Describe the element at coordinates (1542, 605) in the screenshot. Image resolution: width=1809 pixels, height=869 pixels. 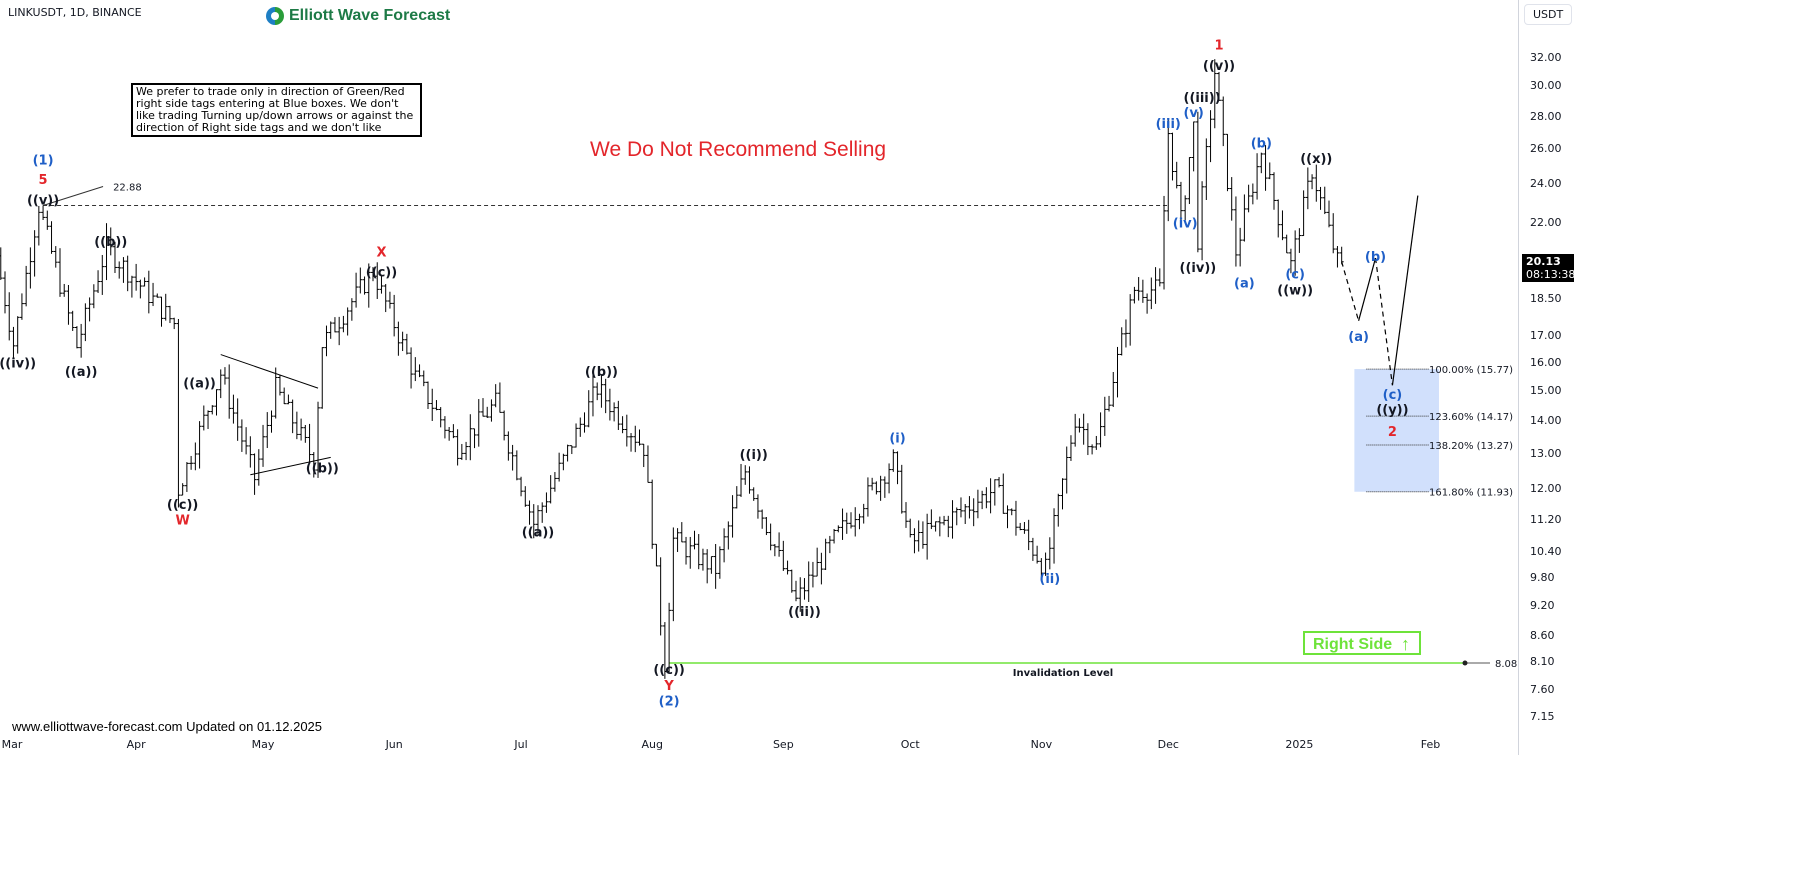
I see `y-tick-label: 9.20` at that location.